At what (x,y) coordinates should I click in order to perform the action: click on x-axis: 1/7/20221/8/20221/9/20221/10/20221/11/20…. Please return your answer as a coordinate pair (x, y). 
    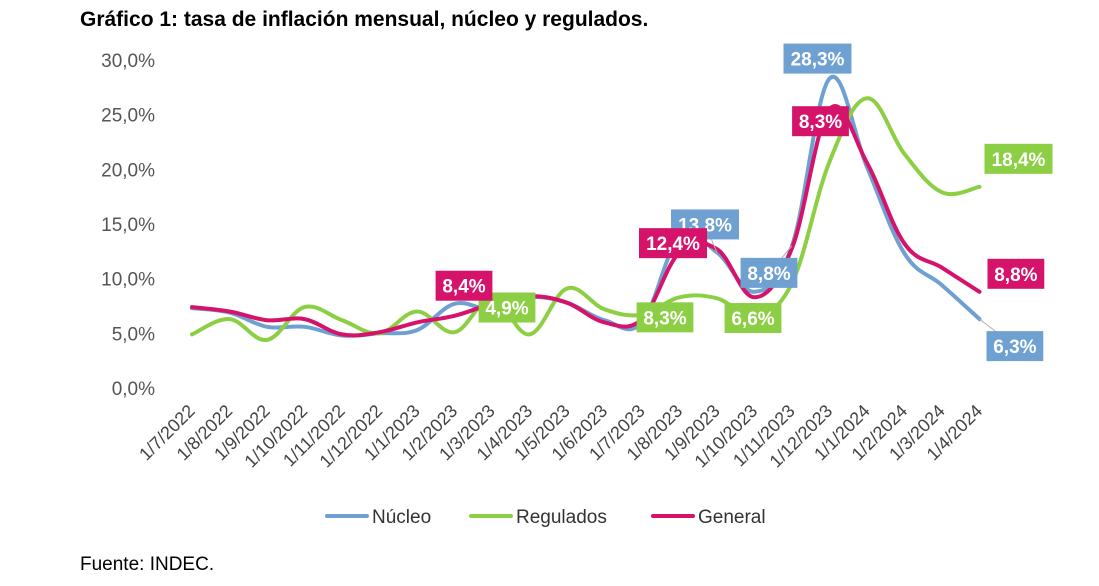
    Looking at the image, I should click on (560, 436).